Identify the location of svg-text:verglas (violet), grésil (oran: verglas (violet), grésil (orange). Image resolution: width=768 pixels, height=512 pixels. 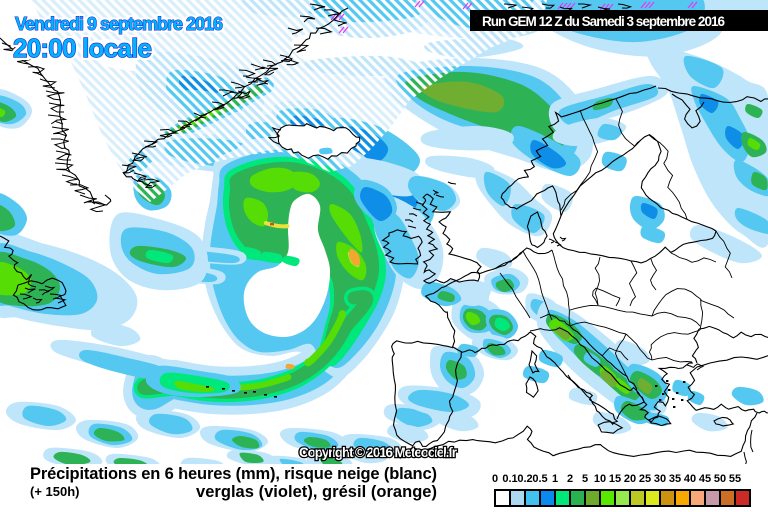
(316, 492).